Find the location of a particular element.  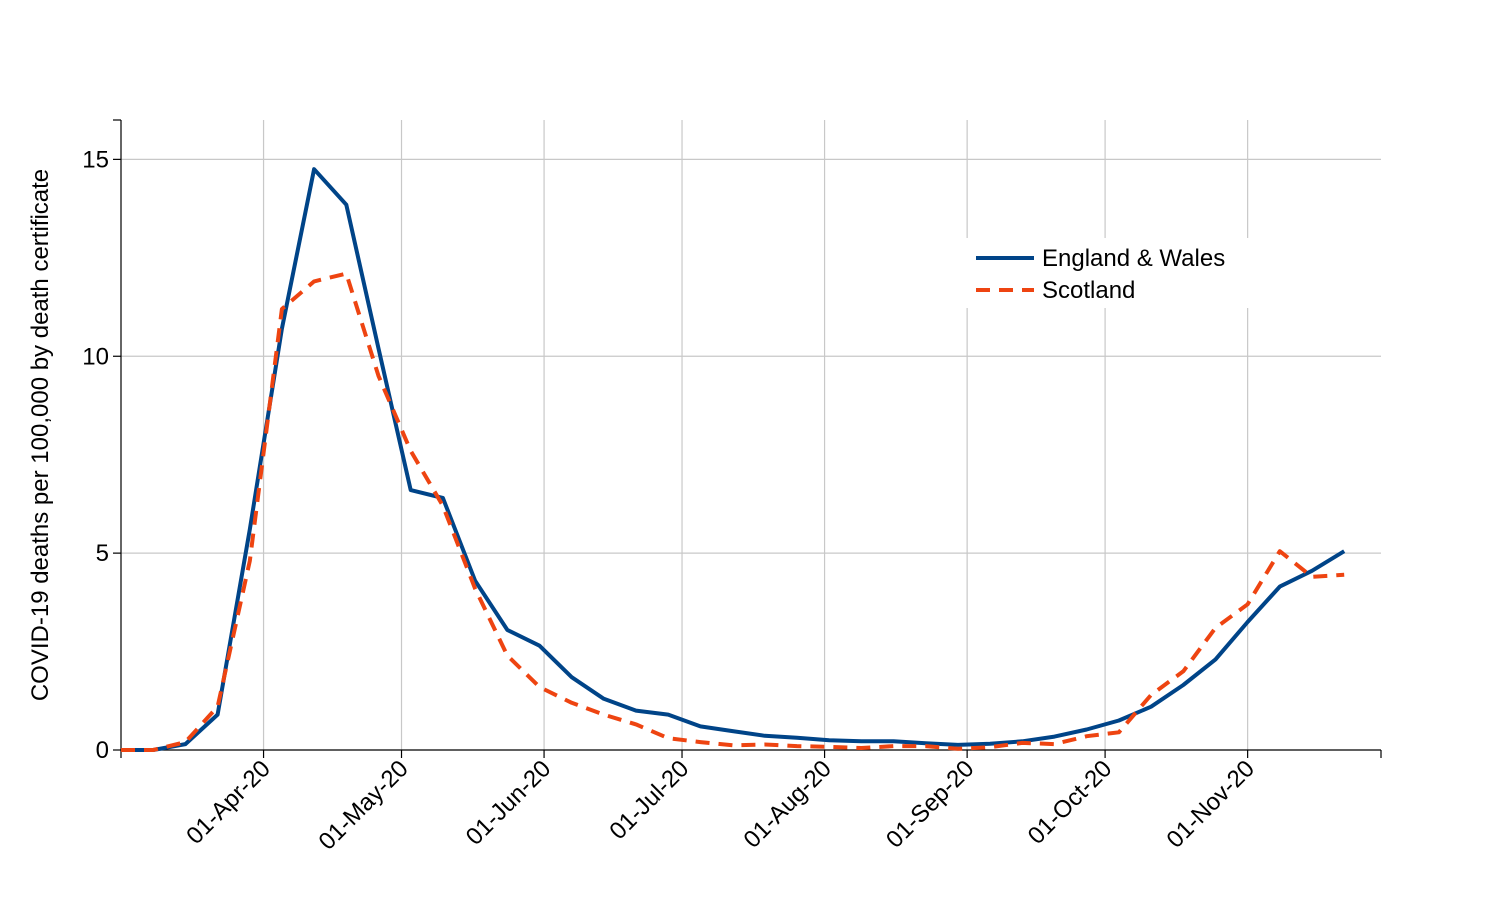

legend: England & Wales Scotland is located at coordinates (1115, 273).